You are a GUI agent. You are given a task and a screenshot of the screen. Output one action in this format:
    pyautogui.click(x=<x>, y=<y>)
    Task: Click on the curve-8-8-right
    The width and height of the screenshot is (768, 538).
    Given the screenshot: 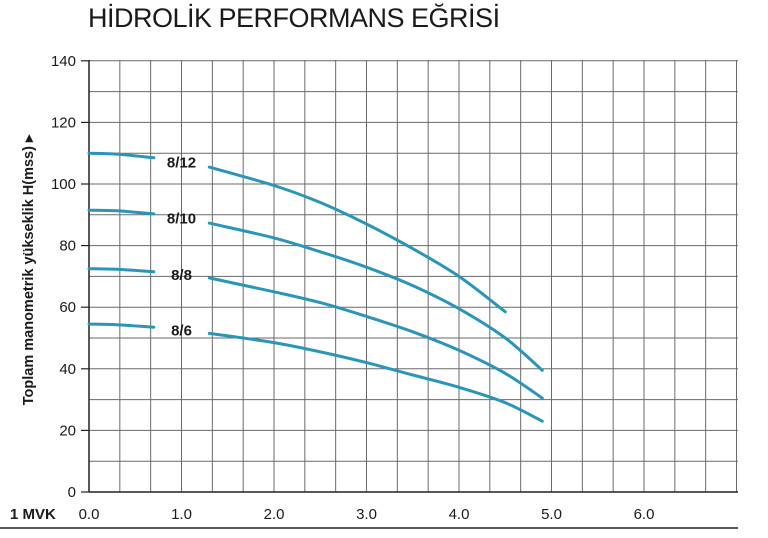 What is the action you would take?
    pyautogui.click(x=375, y=338)
    